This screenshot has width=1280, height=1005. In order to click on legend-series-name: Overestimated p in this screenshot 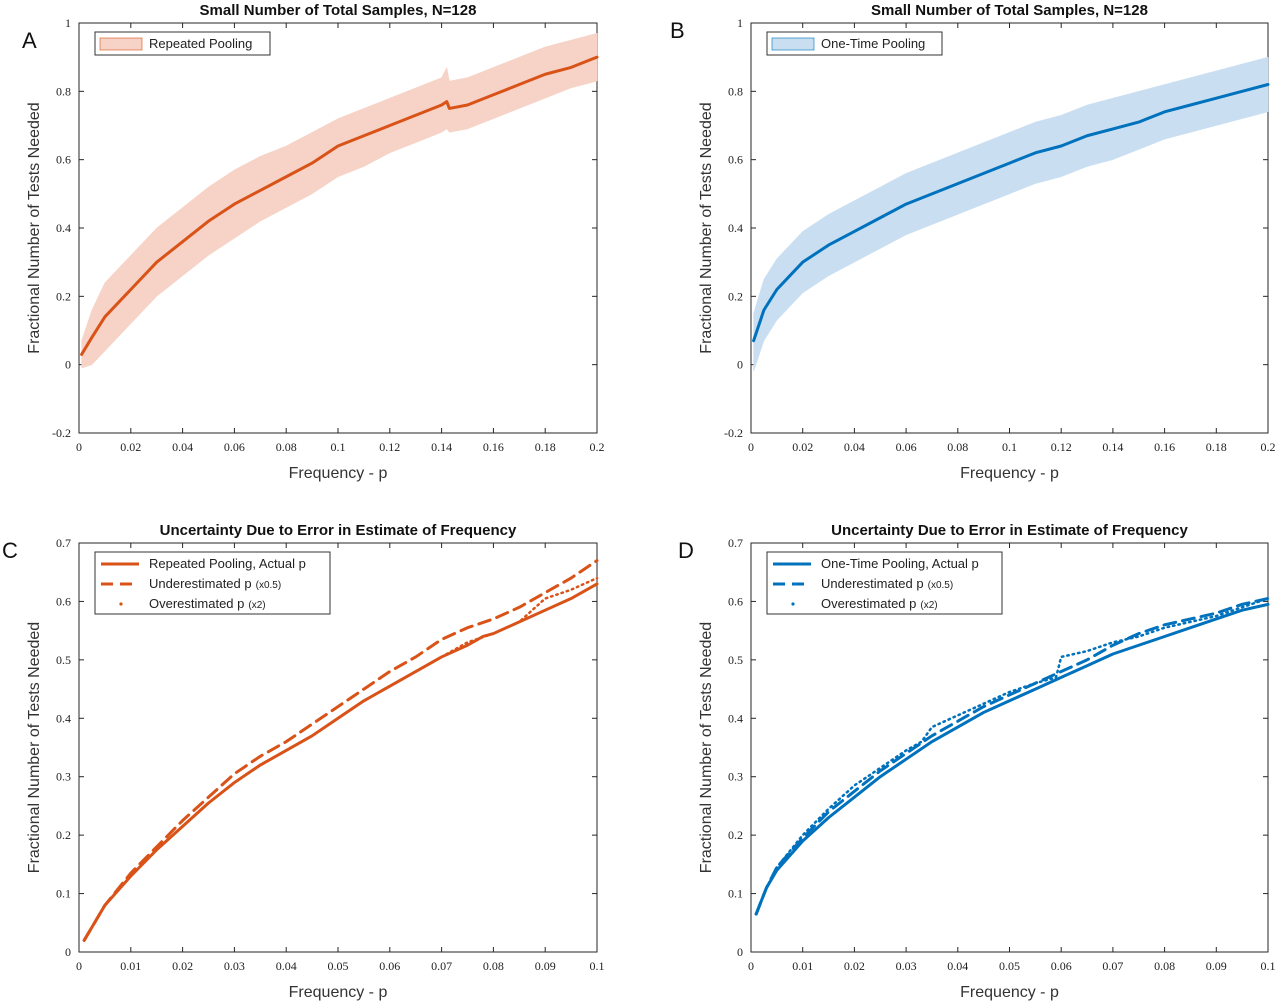, I will do `click(868, 603)`.